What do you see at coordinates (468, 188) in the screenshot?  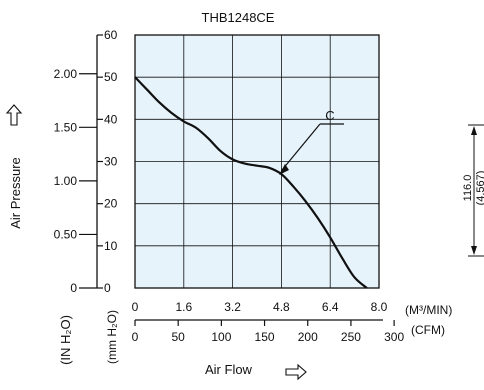 I see `dimension-value: 116.0` at bounding box center [468, 188].